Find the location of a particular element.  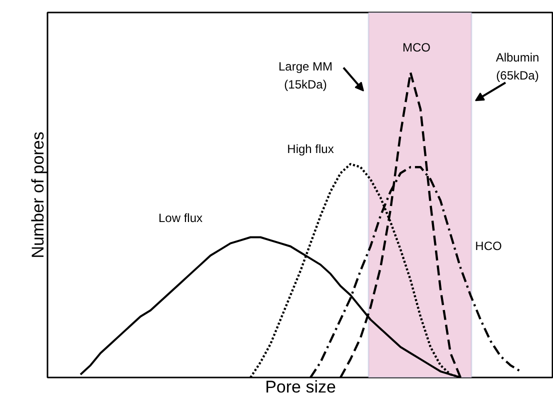

y-axis-title: Number of pores is located at coordinates (38, 195).